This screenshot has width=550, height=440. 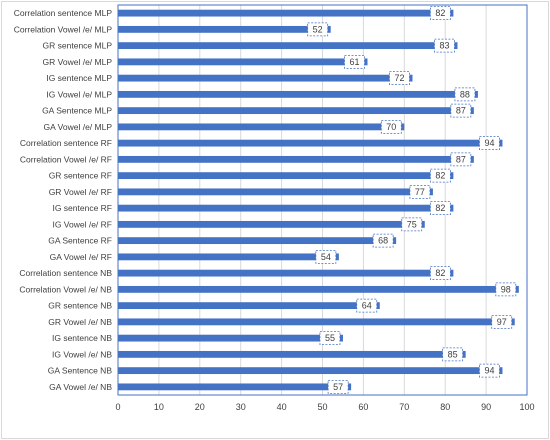 I want to click on category-label: IG Vowel /e/ RF, so click(x=82, y=224).